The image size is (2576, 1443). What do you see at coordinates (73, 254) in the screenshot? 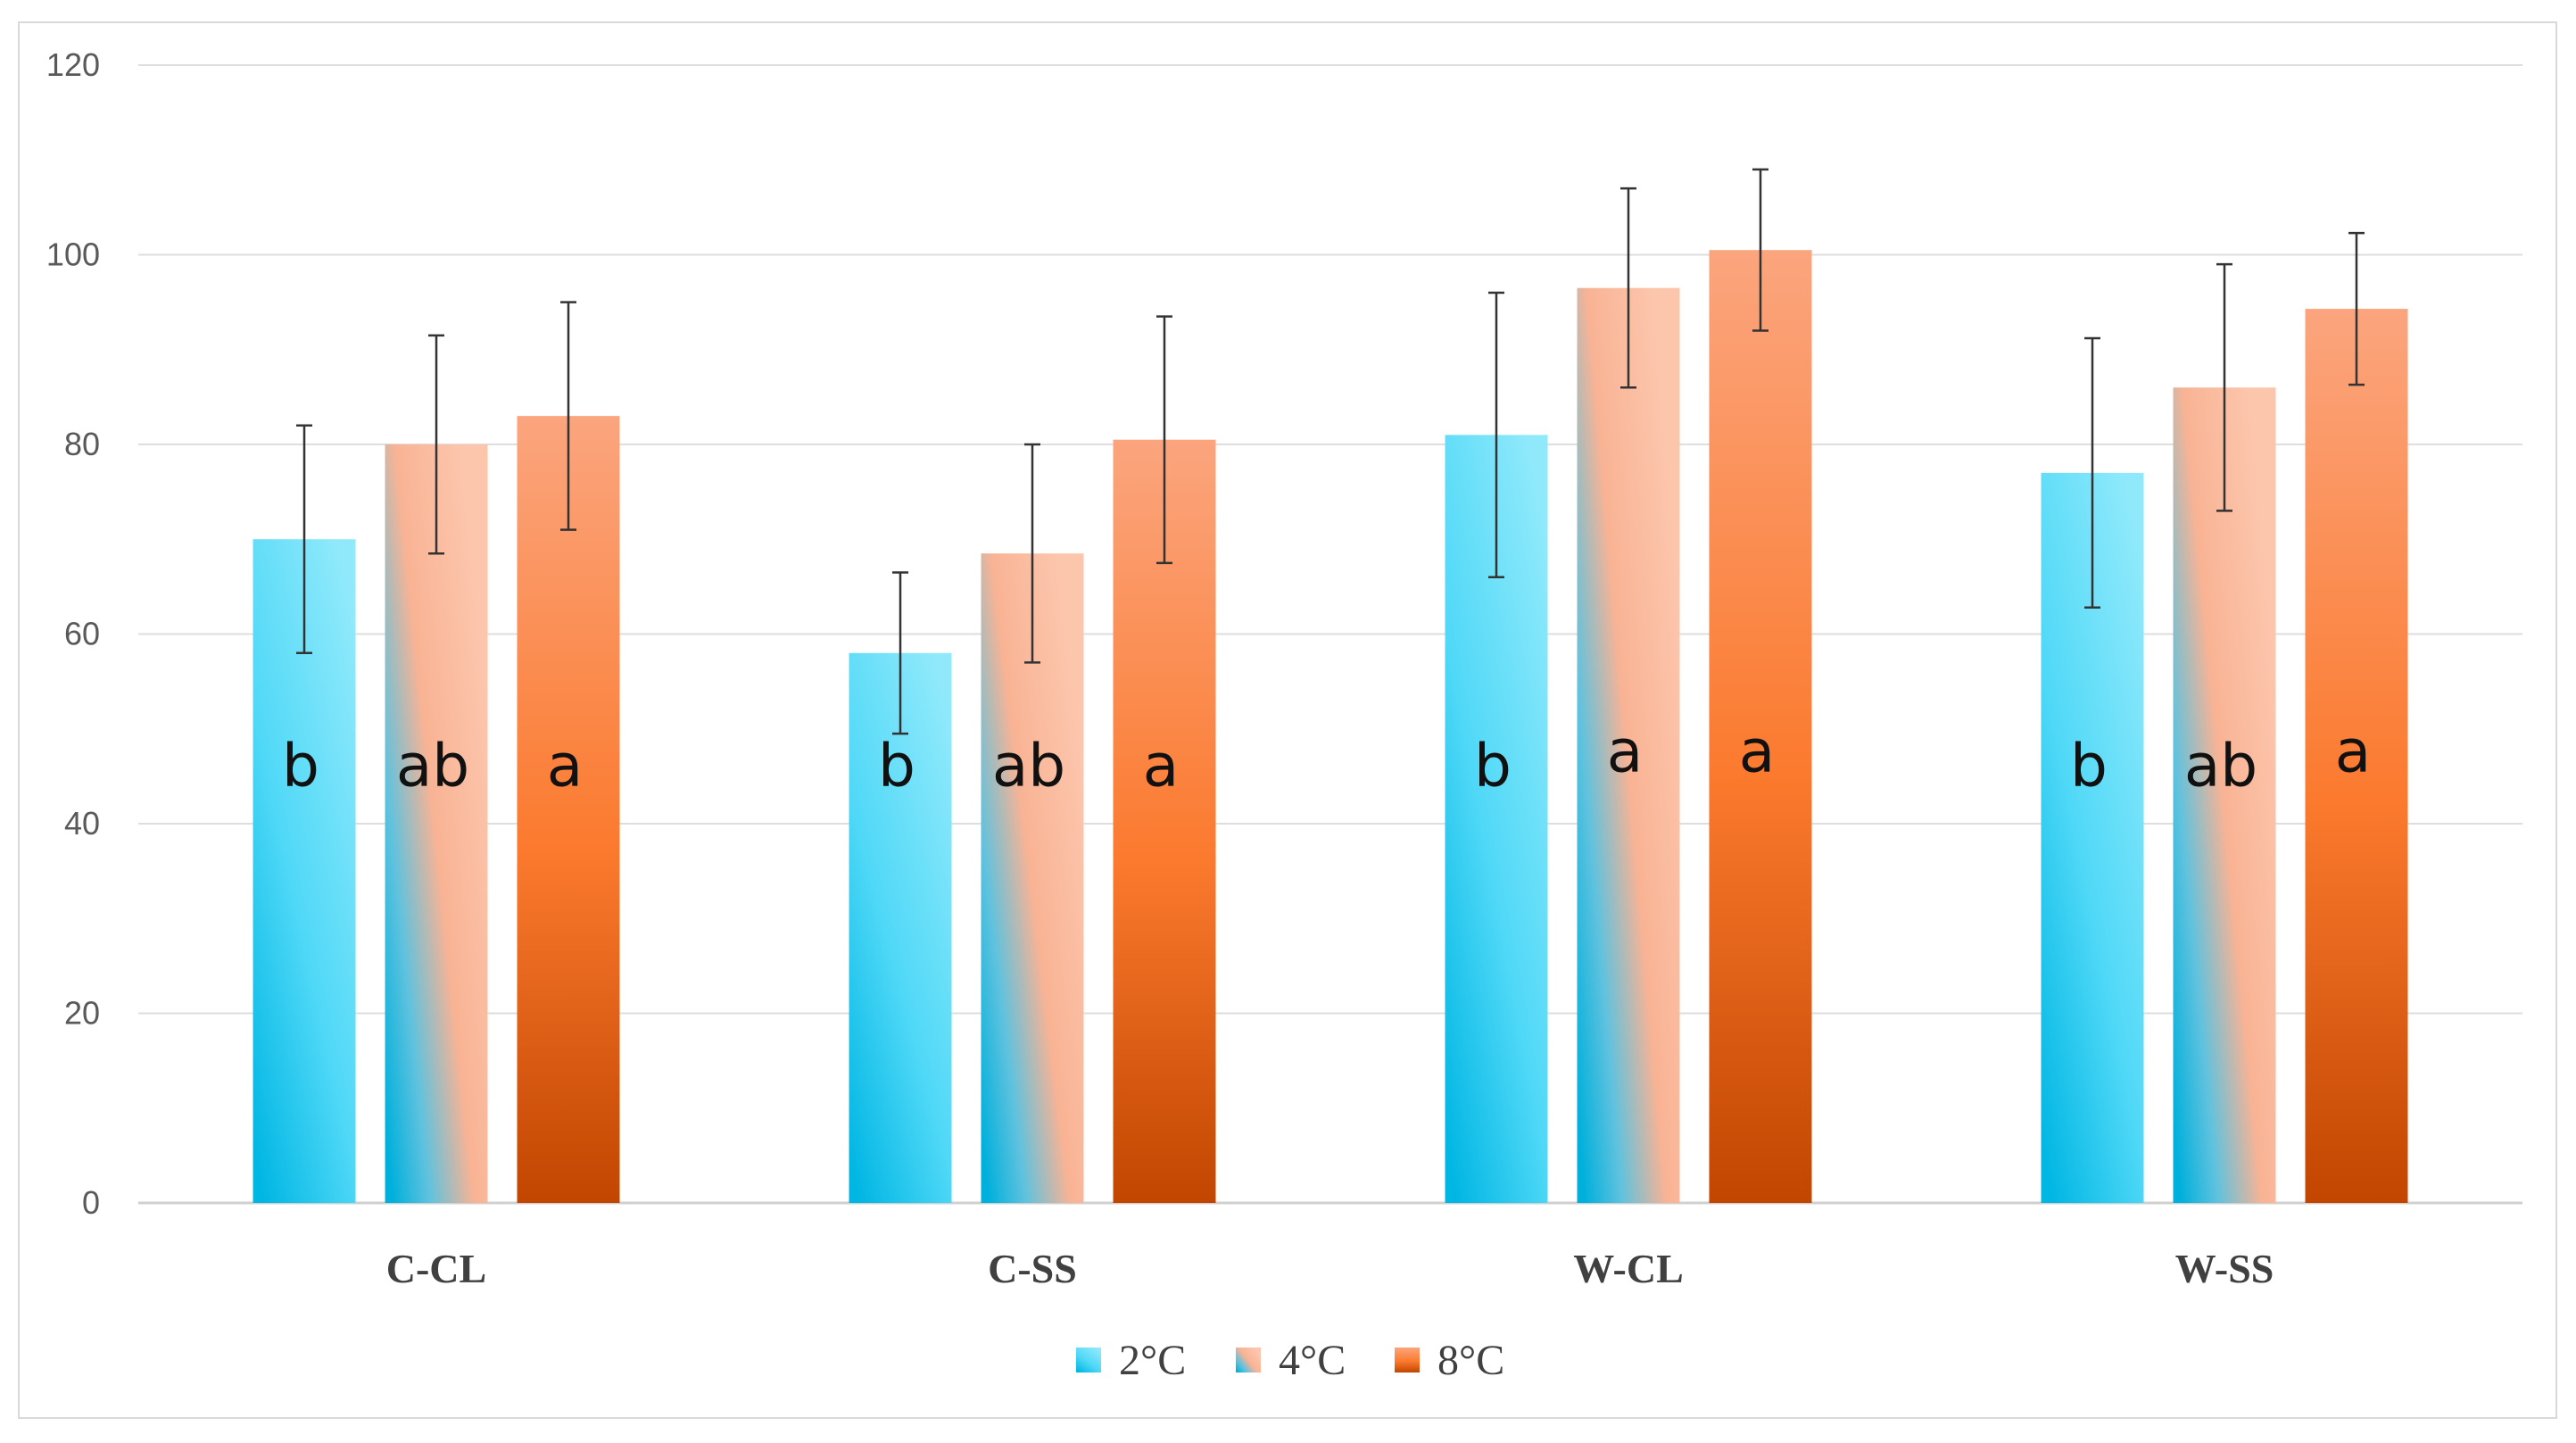
I see `y-tick-label: 100` at bounding box center [73, 254].